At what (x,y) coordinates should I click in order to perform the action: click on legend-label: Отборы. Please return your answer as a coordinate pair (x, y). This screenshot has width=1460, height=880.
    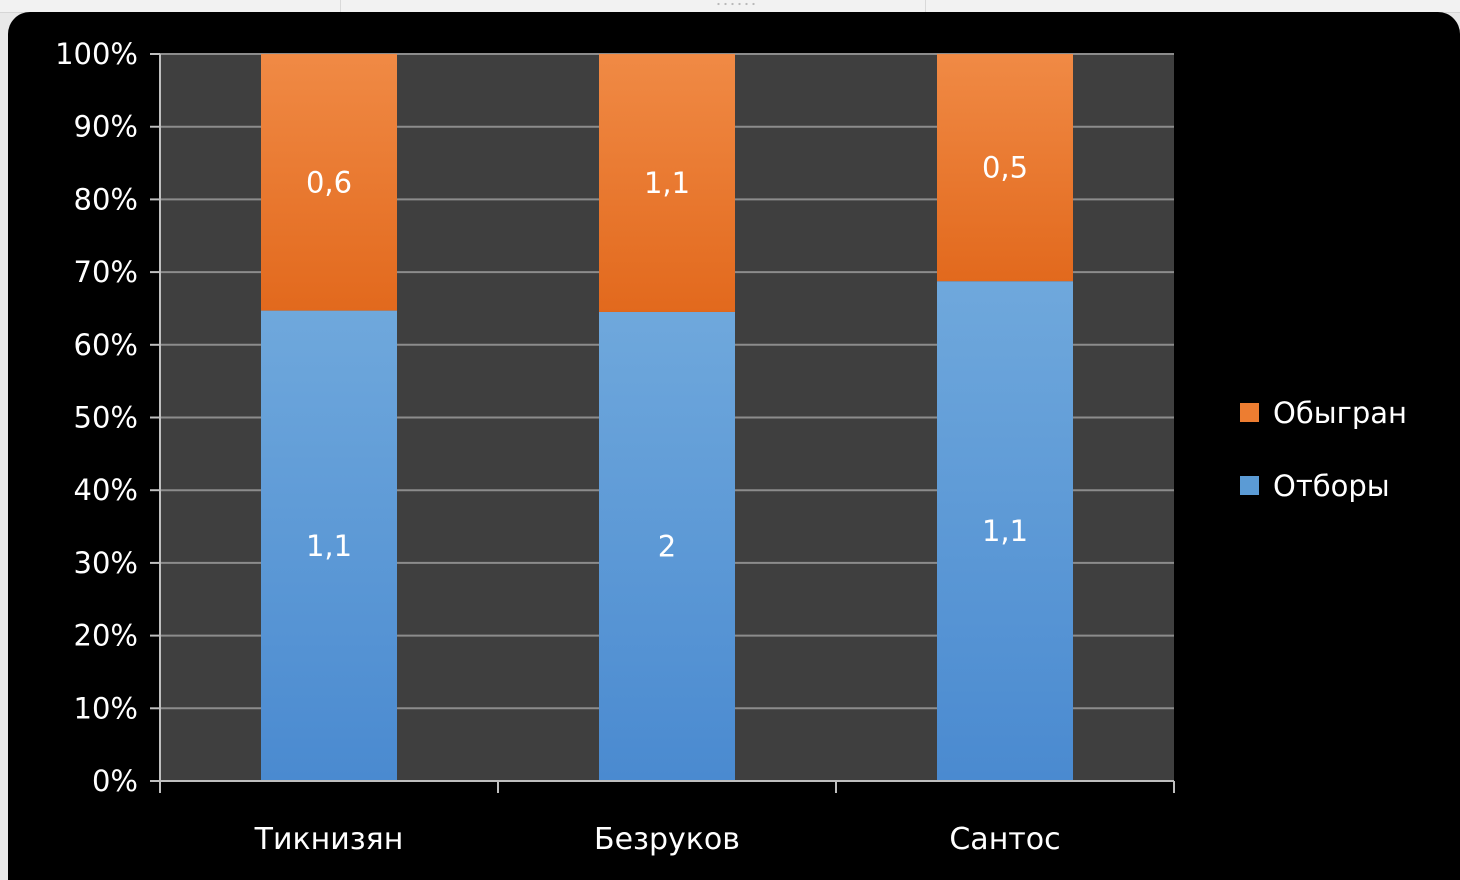
    Looking at the image, I should click on (1331, 486).